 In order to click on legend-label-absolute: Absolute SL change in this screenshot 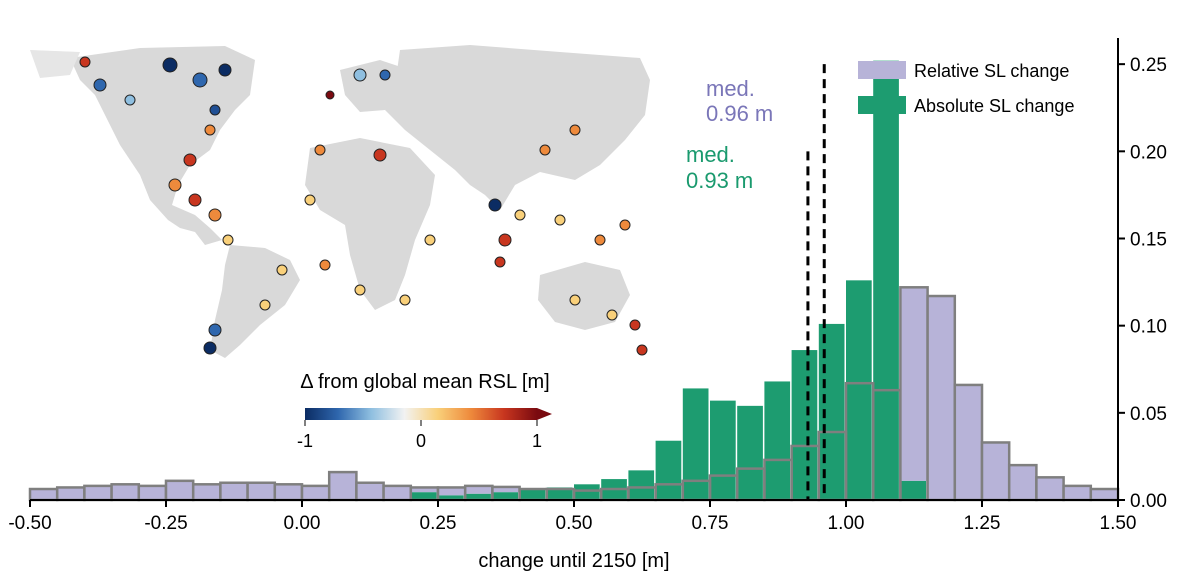, I will do `click(994, 106)`.